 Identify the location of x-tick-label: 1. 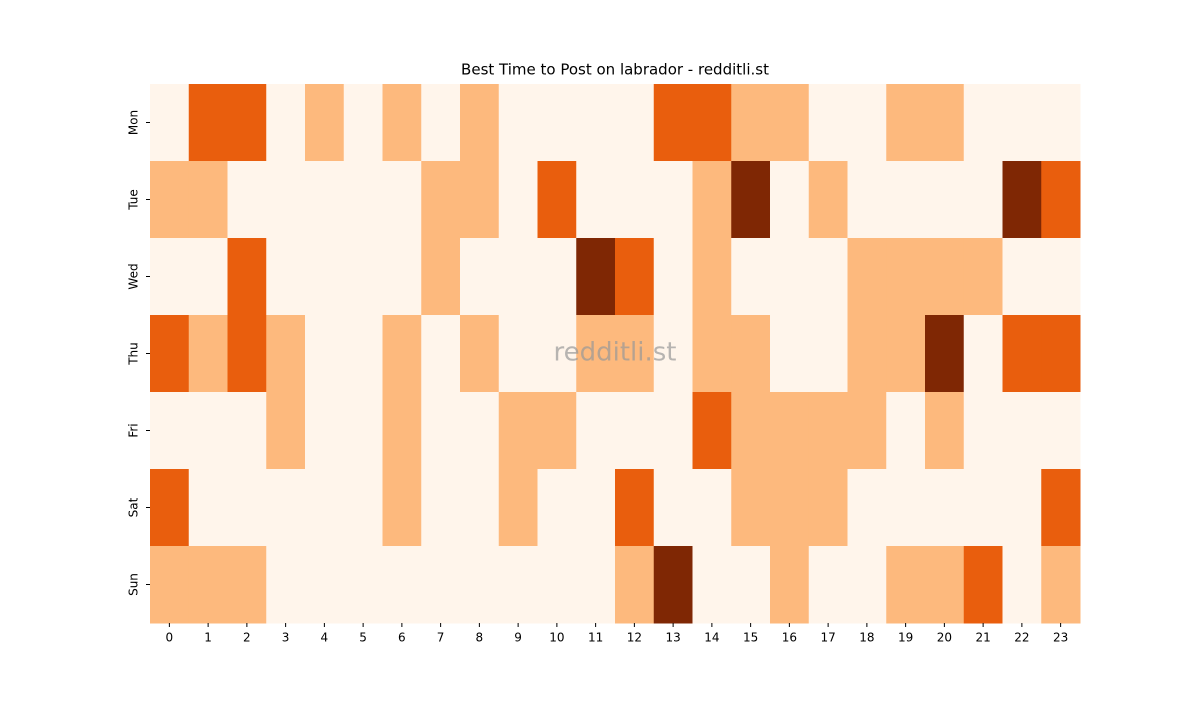
(208, 638).